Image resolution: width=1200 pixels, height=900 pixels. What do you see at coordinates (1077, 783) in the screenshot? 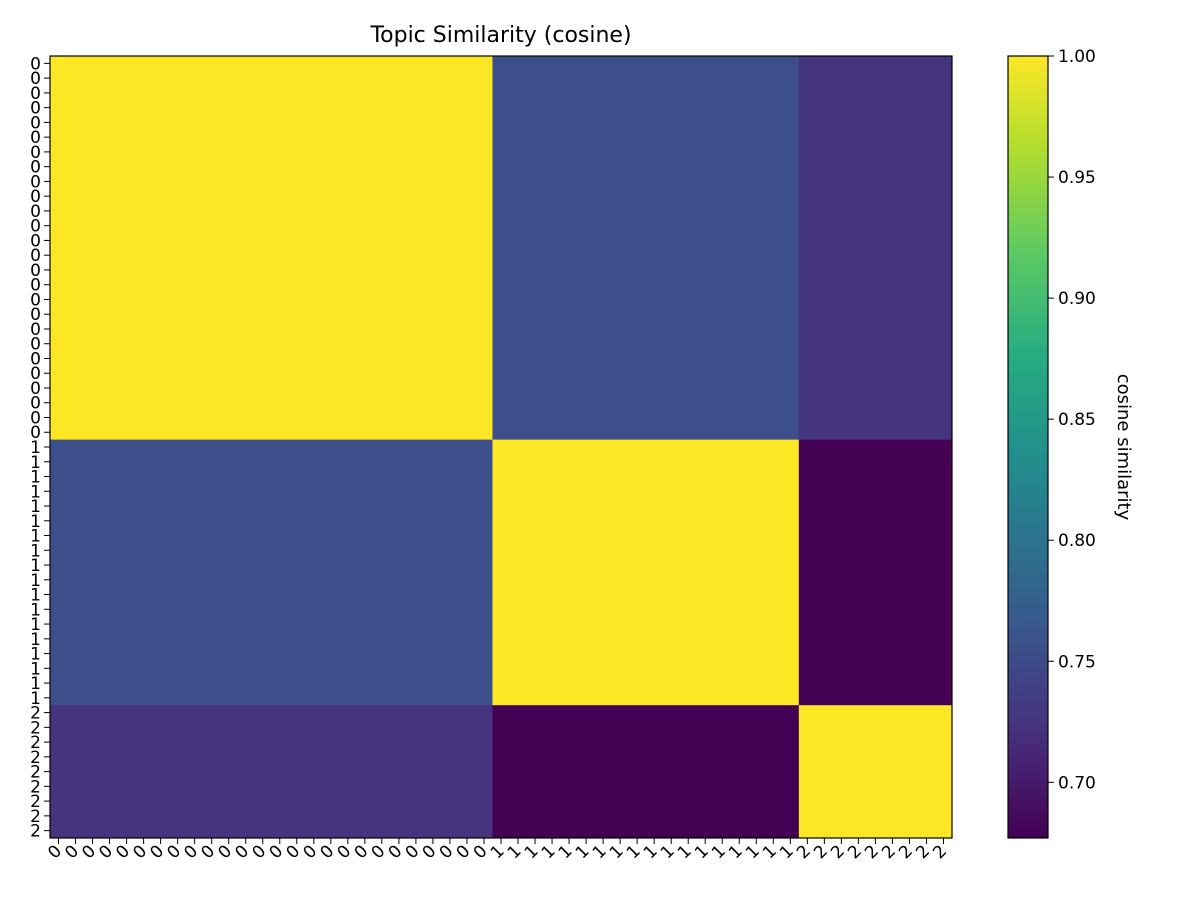
I see `colorbar-tick-label: 0.70` at bounding box center [1077, 783].